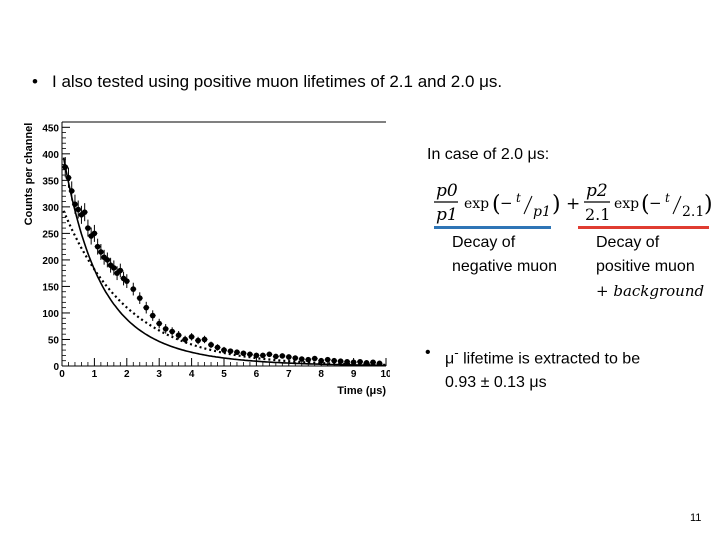 This screenshot has width=720, height=540. What do you see at coordinates (50, 261) in the screenshot?
I see `y-tick-label: 200` at bounding box center [50, 261].